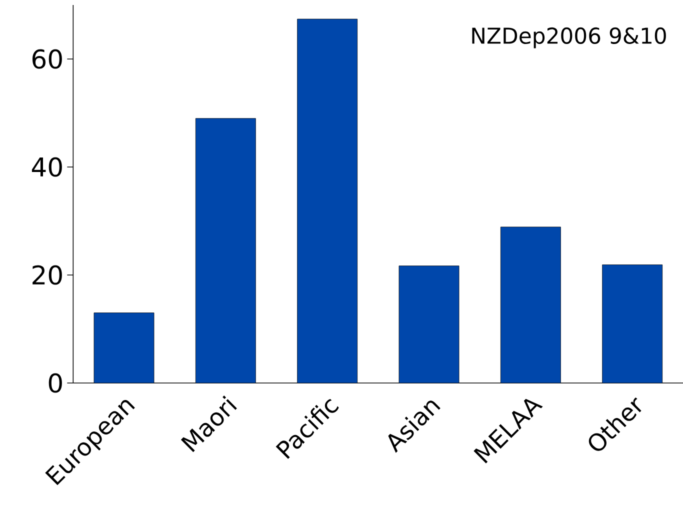 The width and height of the screenshot is (683, 528). What do you see at coordinates (569, 37) in the screenshot?
I see `annotation: NZDep2006 9&10` at bounding box center [569, 37].